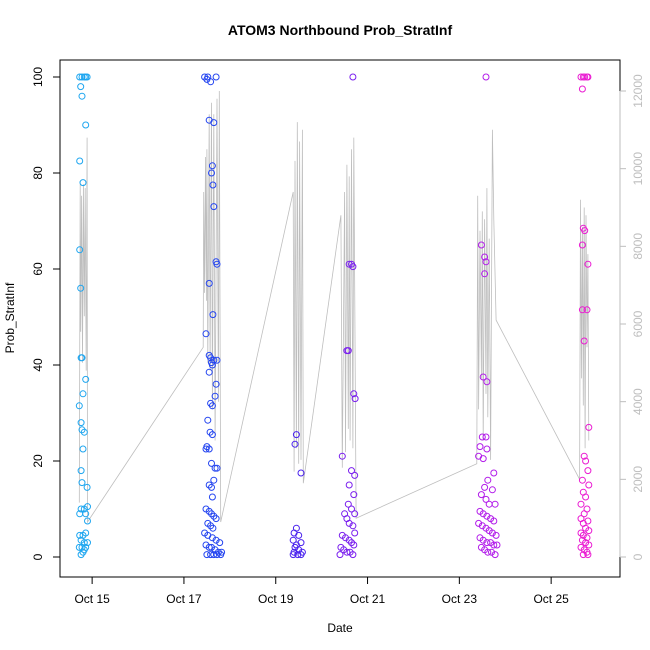  I want to click on x-tick-label: Oct 23, so click(460, 599).